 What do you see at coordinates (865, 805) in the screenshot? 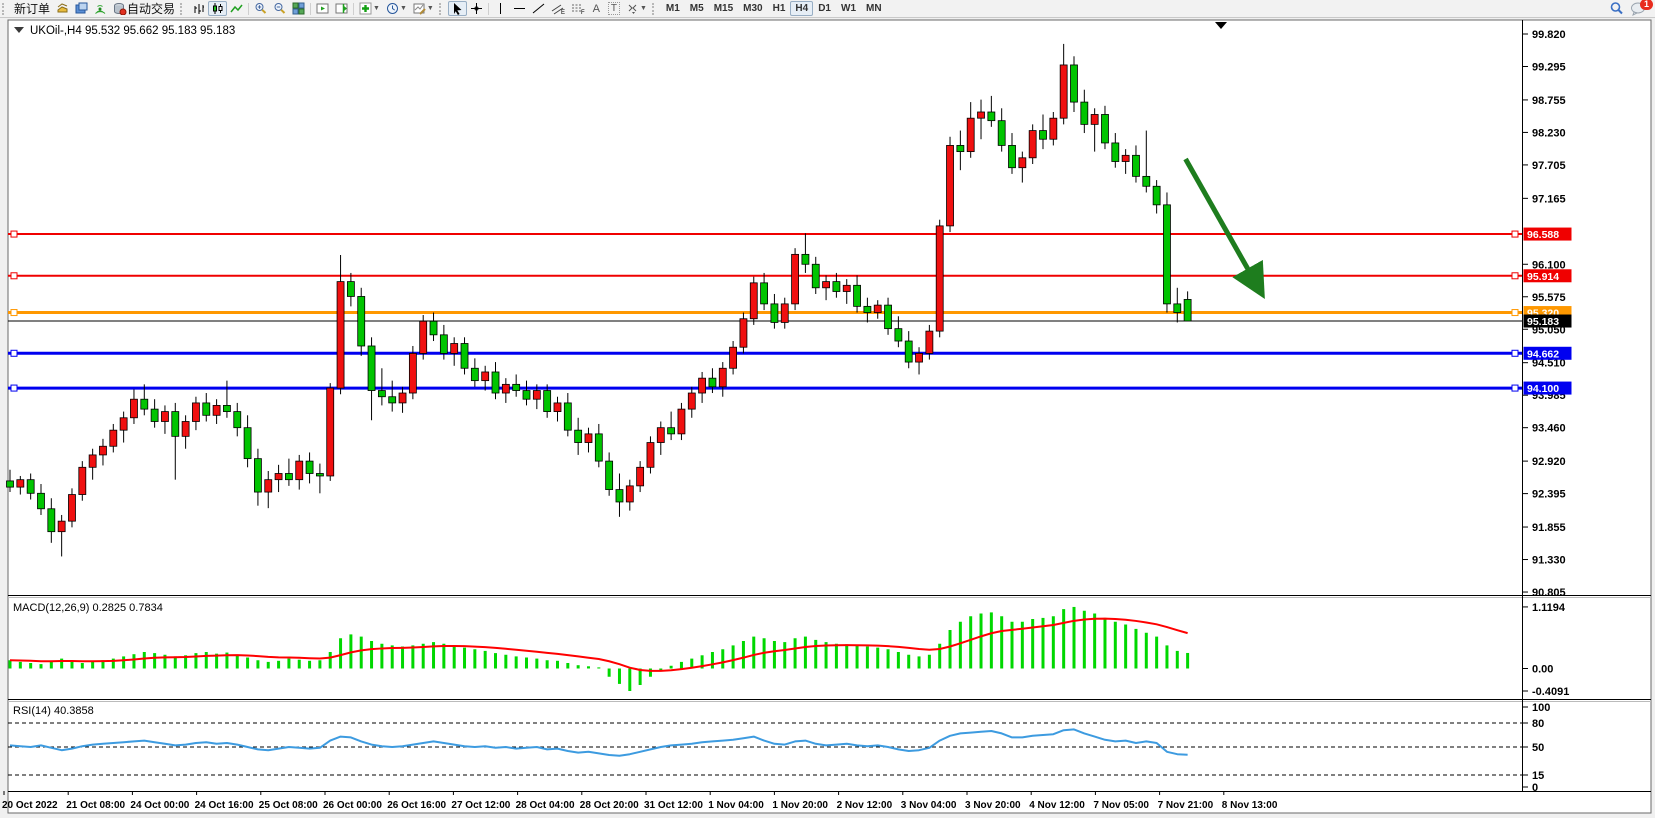
I see `date-axis-label: 2 Nov 12:00` at bounding box center [865, 805].